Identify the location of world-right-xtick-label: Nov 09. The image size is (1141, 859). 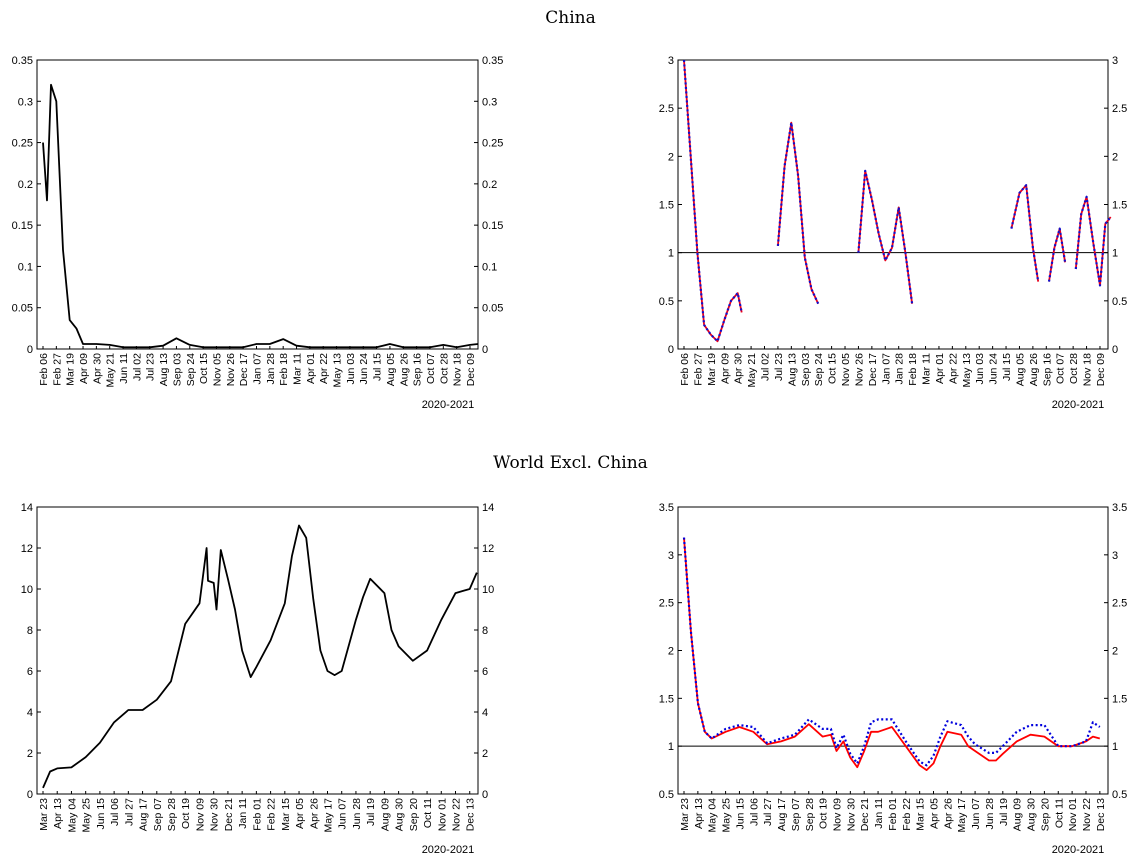
(837, 814).